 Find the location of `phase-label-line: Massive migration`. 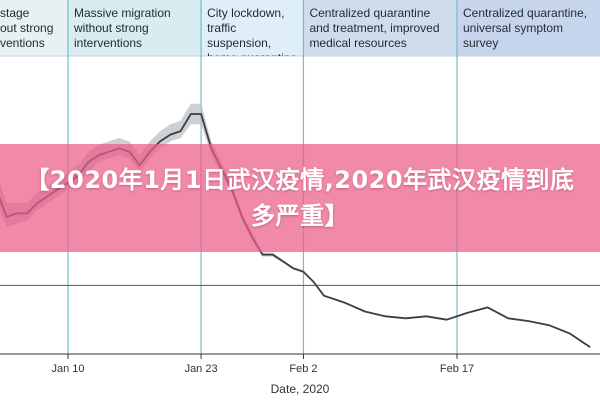

phase-label-line: Massive migration is located at coordinates (122, 13).